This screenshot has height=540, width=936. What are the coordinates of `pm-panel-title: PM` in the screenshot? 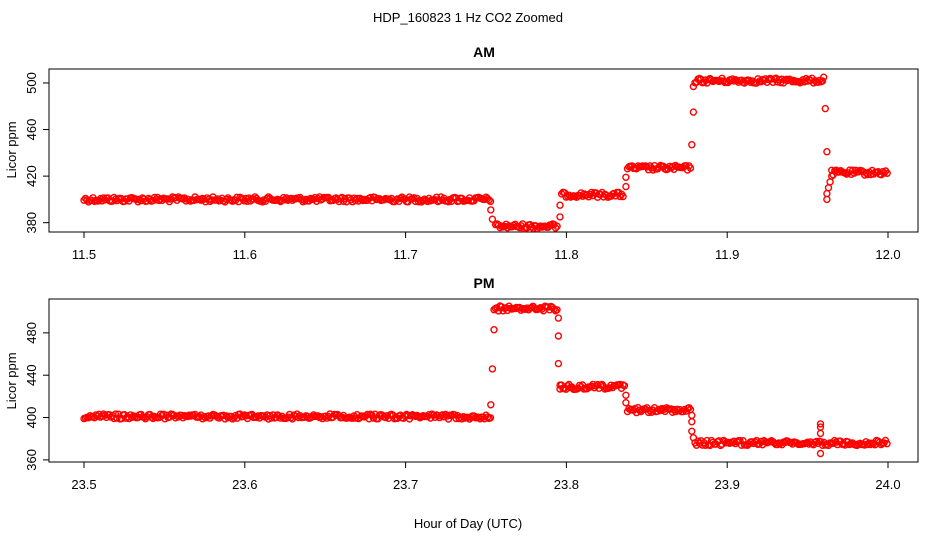 It's located at (484, 283).